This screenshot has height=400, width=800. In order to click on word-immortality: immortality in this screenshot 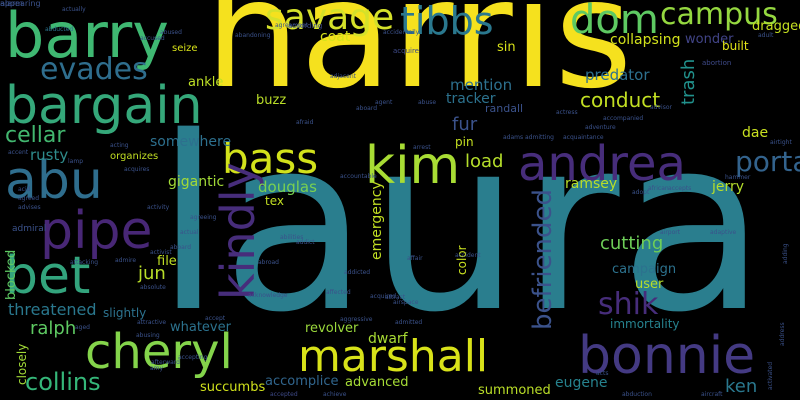, I will do `click(645, 324)`.